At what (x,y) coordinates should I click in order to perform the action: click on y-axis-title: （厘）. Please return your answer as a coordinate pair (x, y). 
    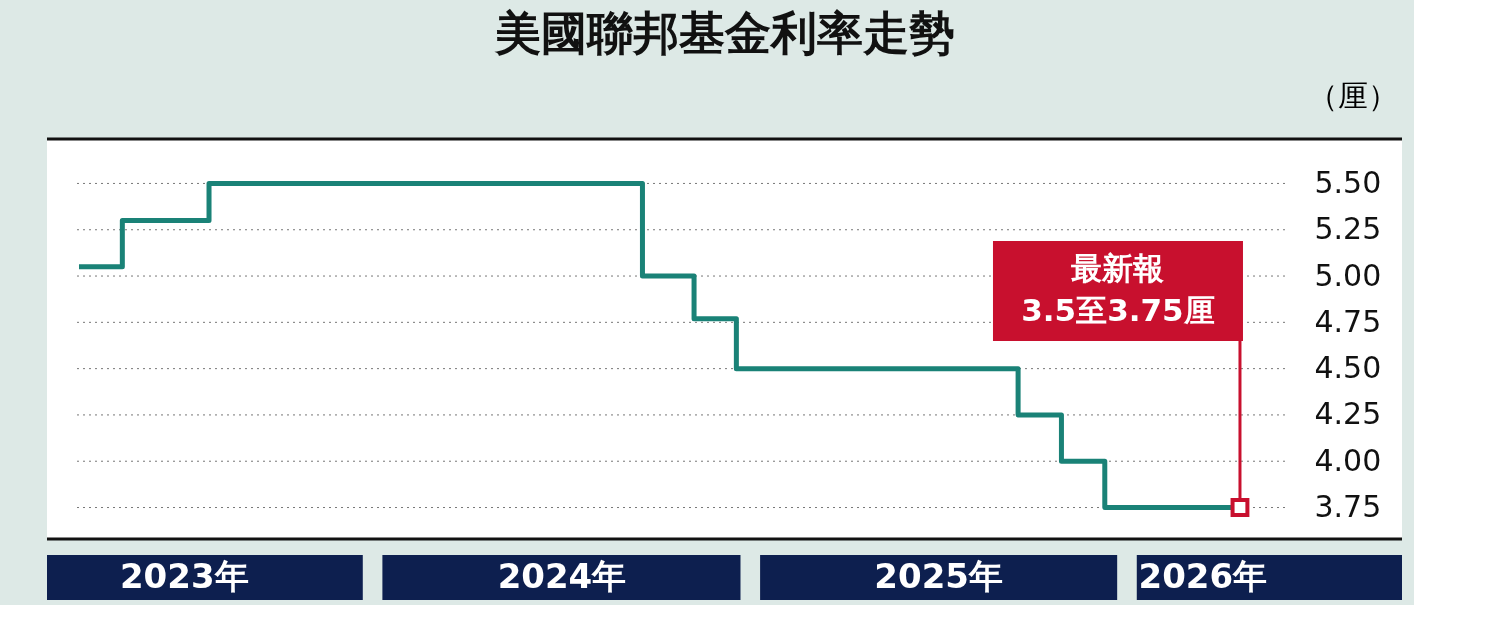
    Looking at the image, I should click on (1352, 95).